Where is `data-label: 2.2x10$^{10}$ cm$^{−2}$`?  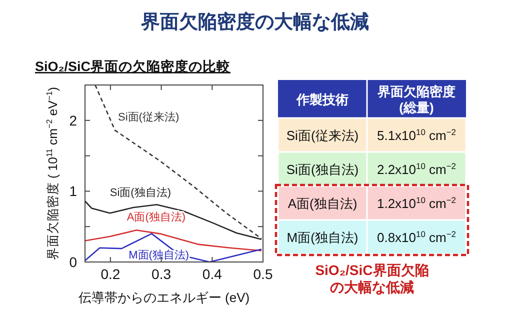
data-label: 2.2x10$^{10}$ cm$^{−2}$ is located at coordinates (416, 168).